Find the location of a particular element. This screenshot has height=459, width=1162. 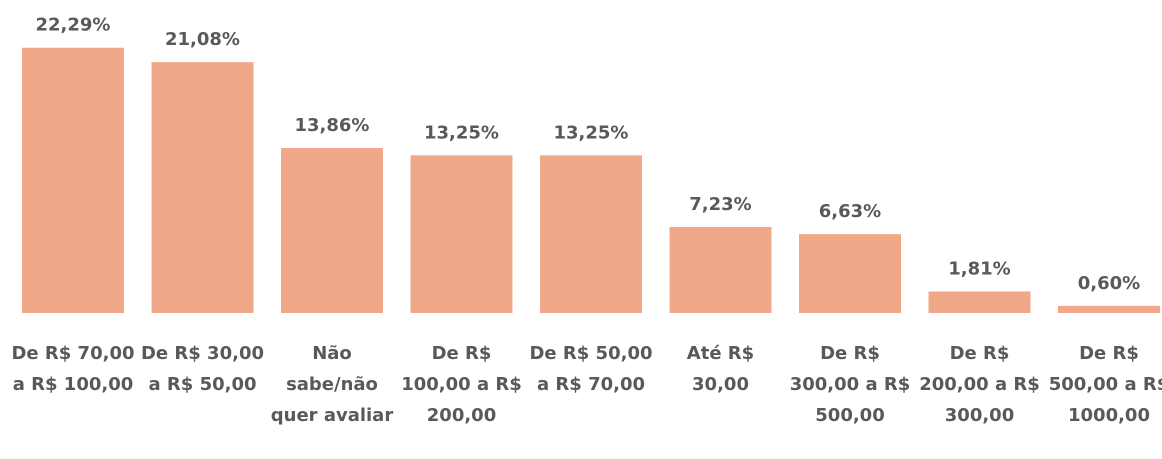

data-label: 0,60% is located at coordinates (1109, 283).